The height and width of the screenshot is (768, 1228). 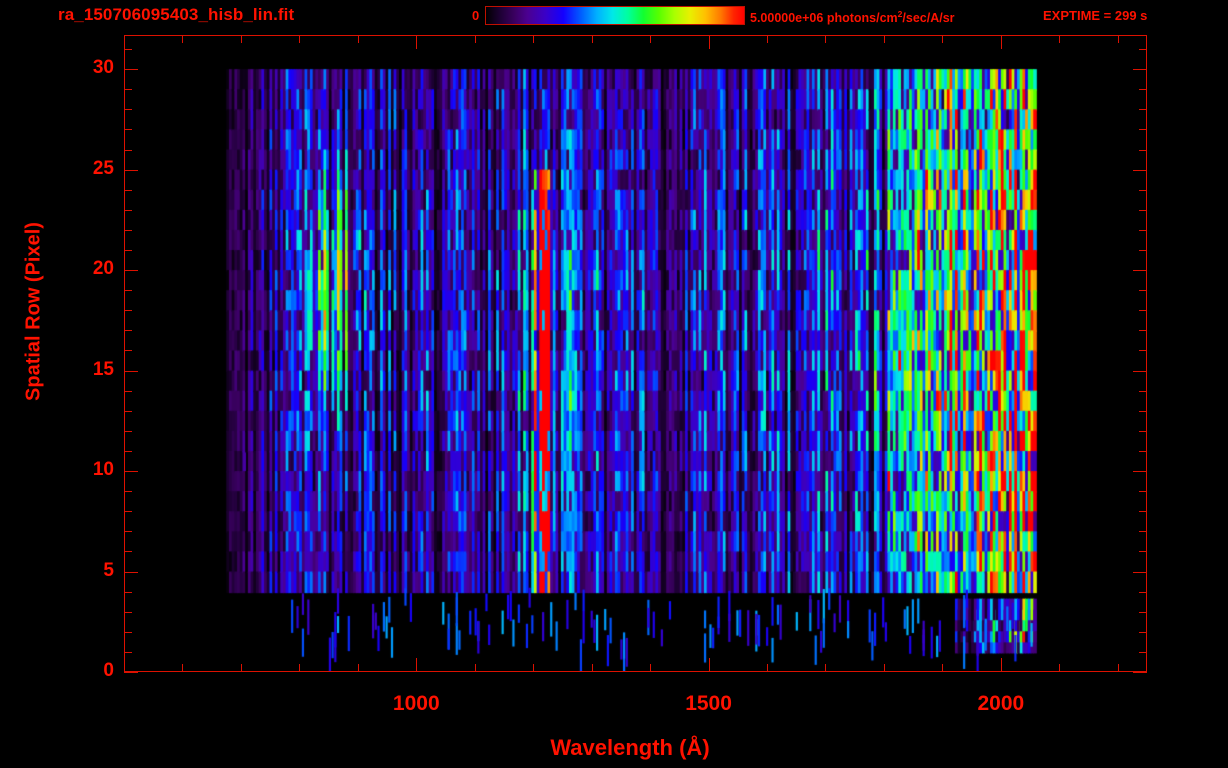 I want to click on colorbar, so click(x=615, y=15).